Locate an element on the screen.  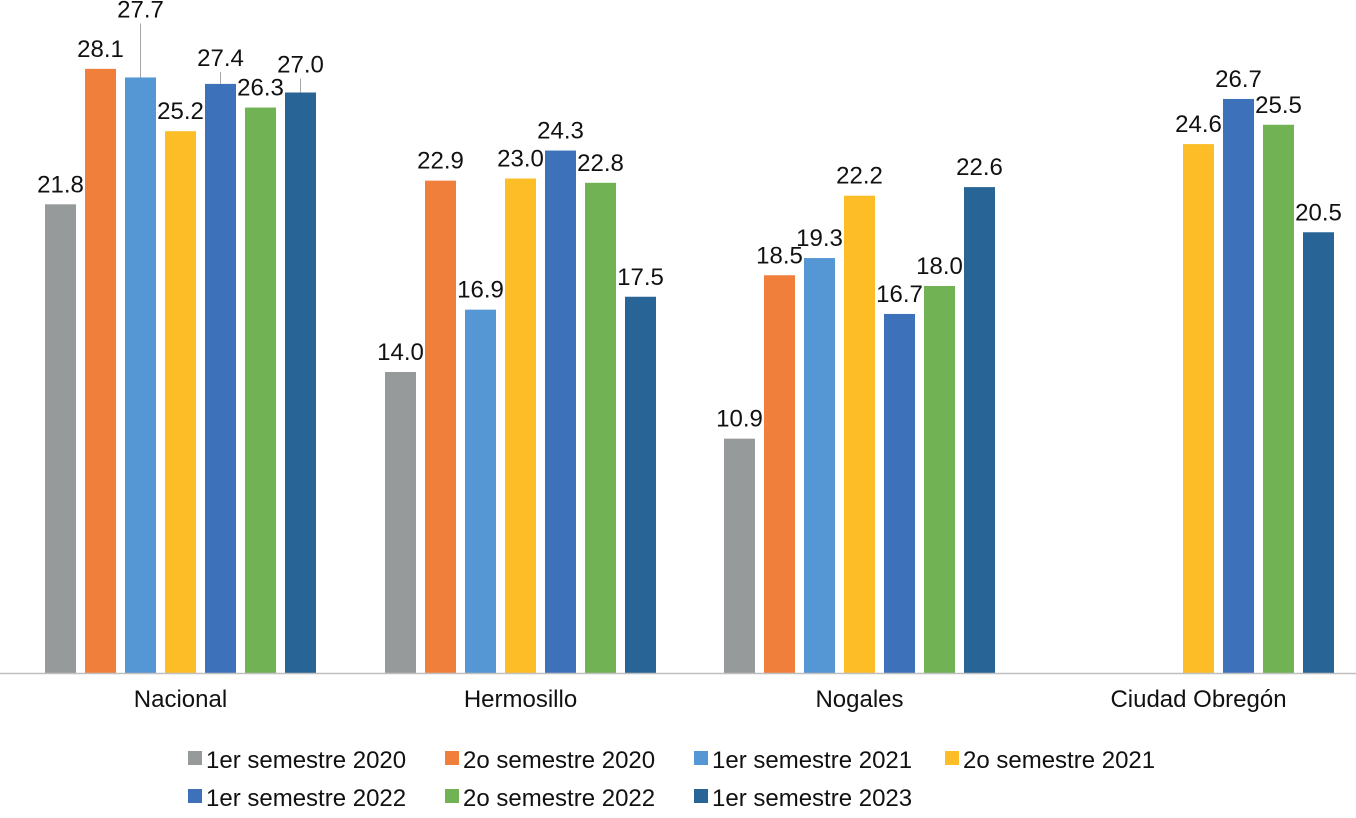
legend-label-1er-semestre-2020: 1er semestre 2020 is located at coordinates (306, 760).